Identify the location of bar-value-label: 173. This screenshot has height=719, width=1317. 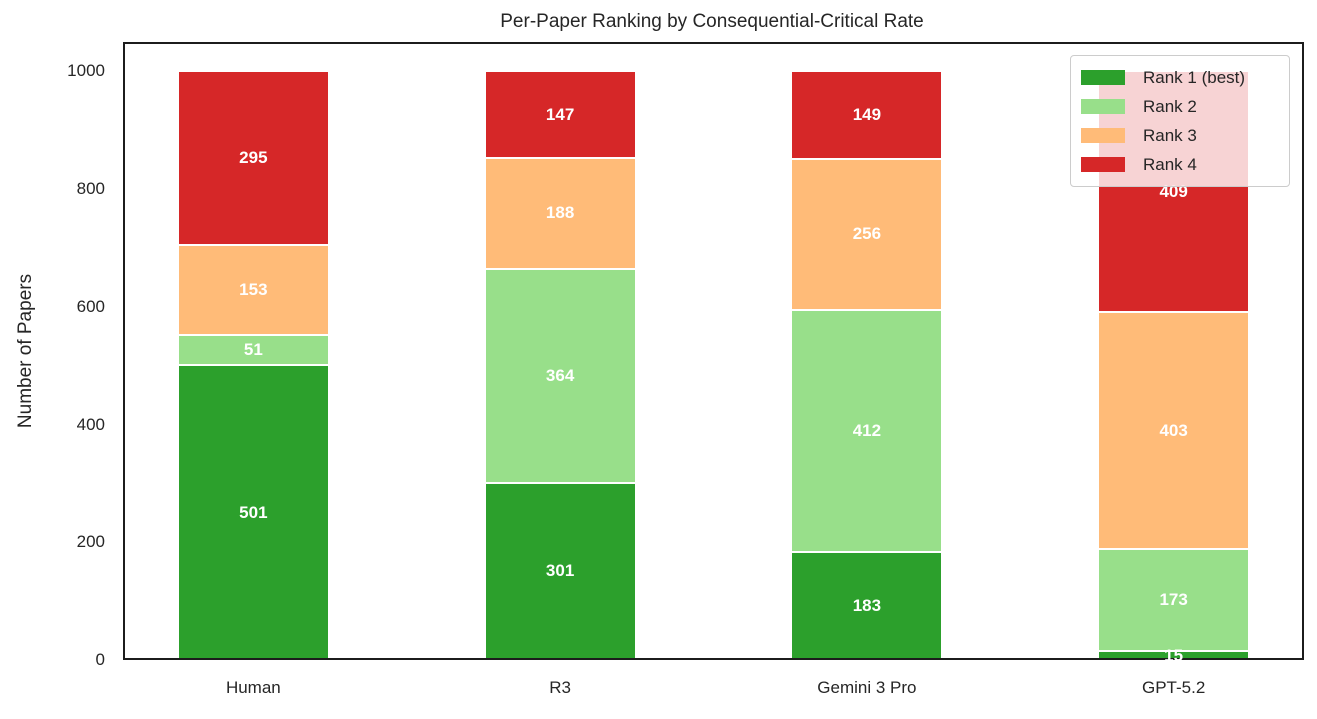
(1173, 600).